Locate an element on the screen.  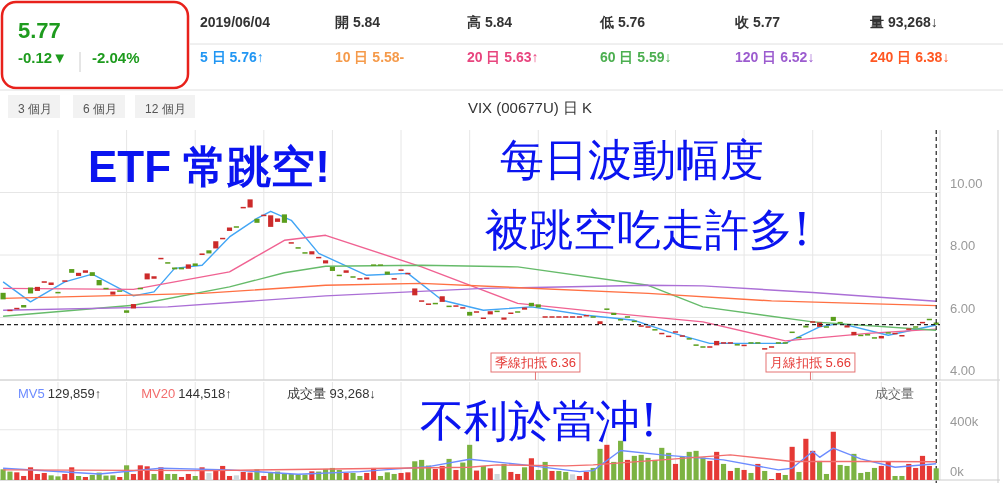
text: MV5 is located at coordinates (31, 393).